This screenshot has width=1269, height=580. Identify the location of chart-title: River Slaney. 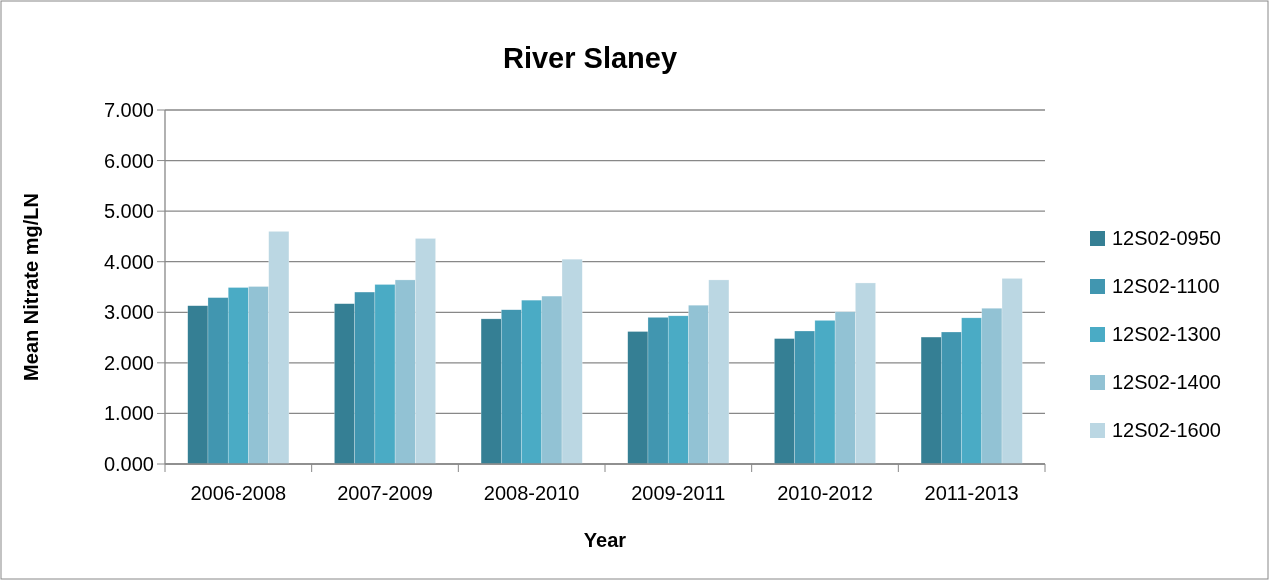
(590, 58).